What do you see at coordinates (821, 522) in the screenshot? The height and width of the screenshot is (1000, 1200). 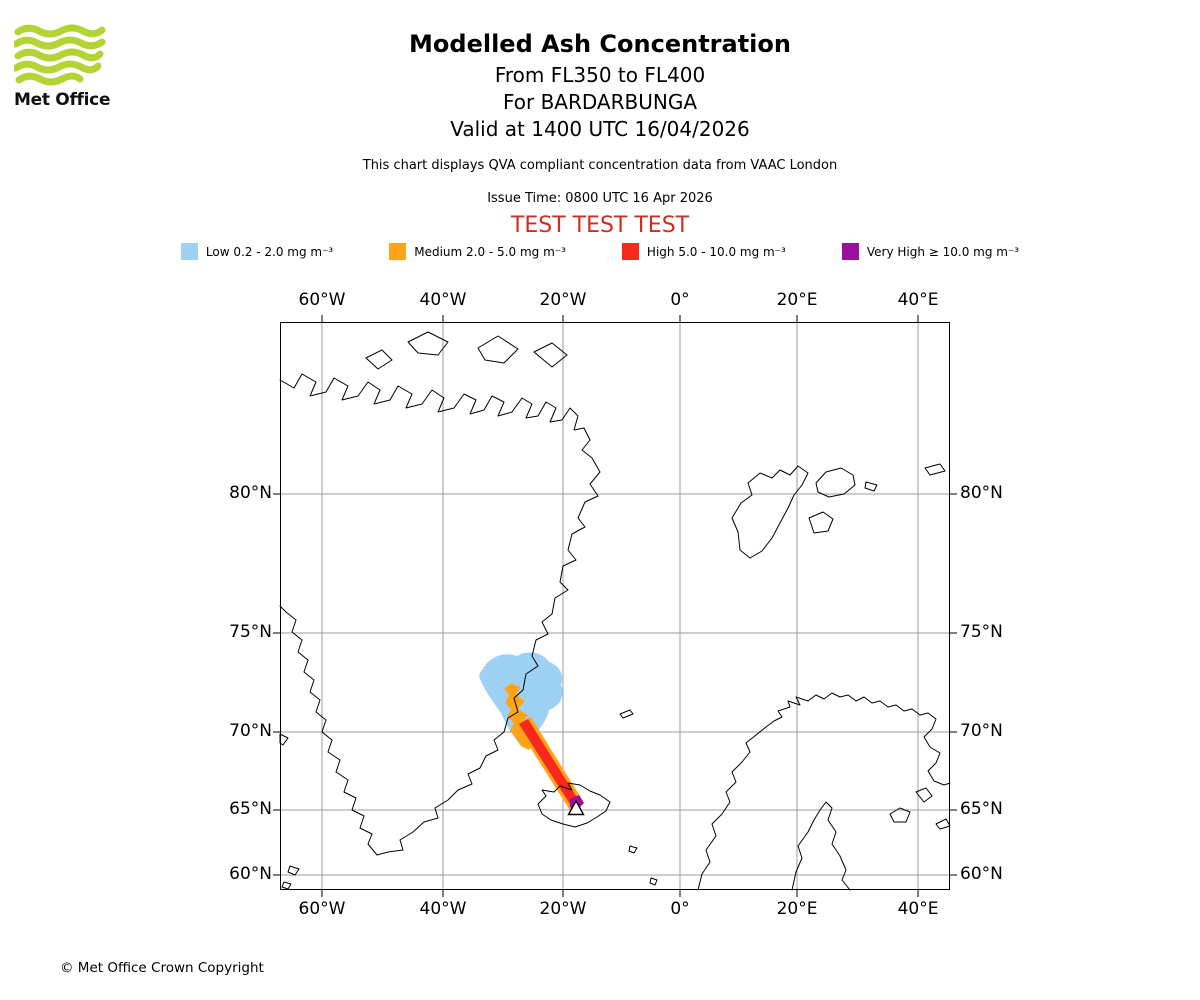 I see `coast-edgeoya` at bounding box center [821, 522].